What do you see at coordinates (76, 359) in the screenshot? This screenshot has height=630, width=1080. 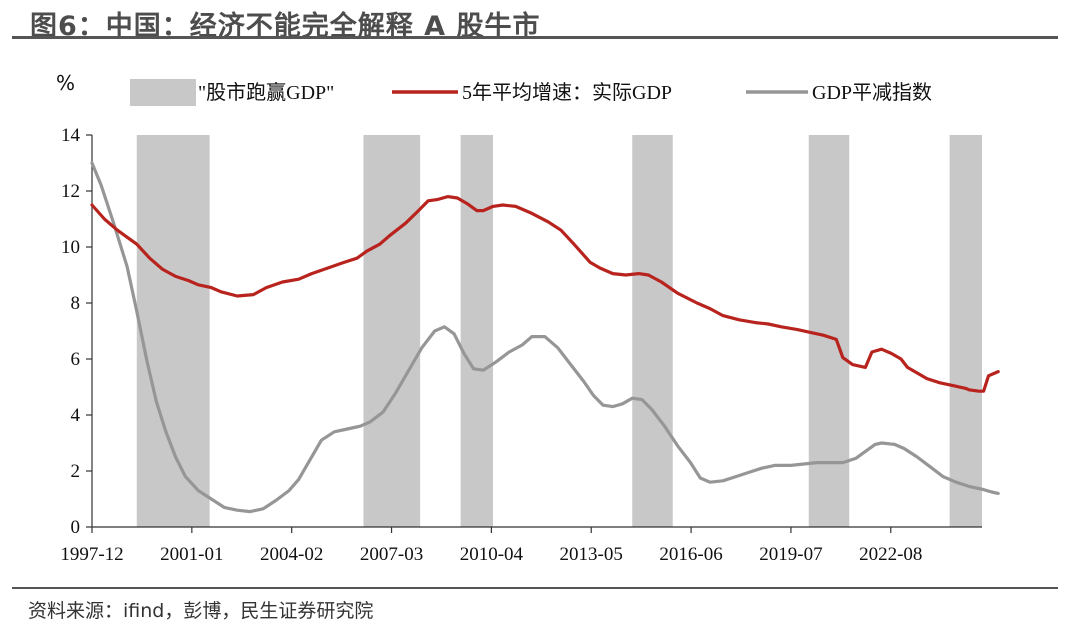 I see `y-tick-label: 6` at bounding box center [76, 359].